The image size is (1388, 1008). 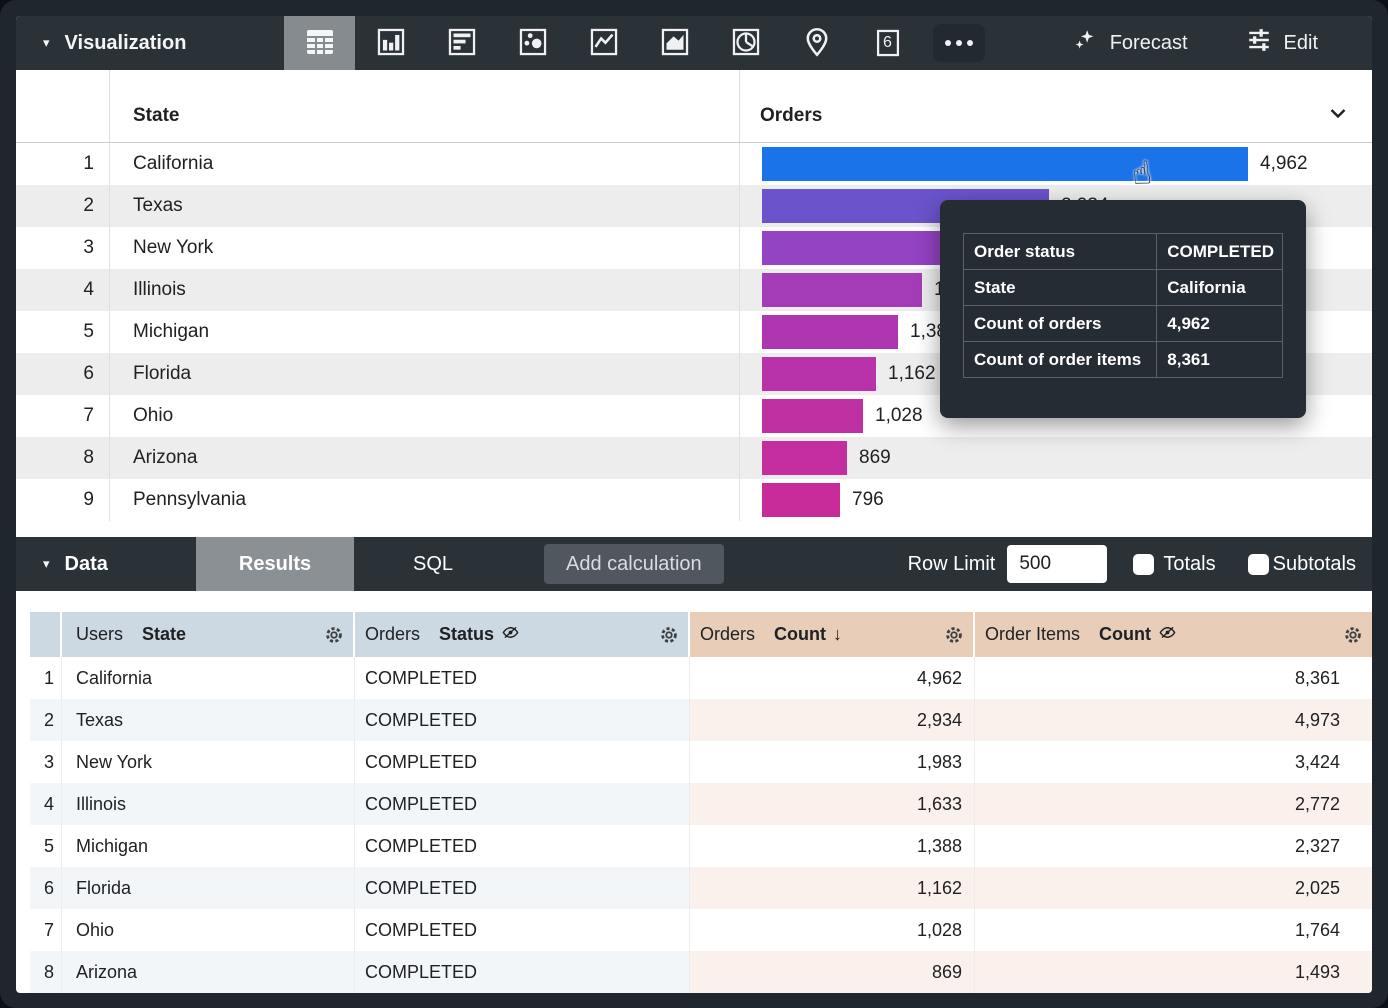 What do you see at coordinates (694, 500) in the screenshot?
I see `viz-table-row: 9 Pennsylvania 796` at bounding box center [694, 500].